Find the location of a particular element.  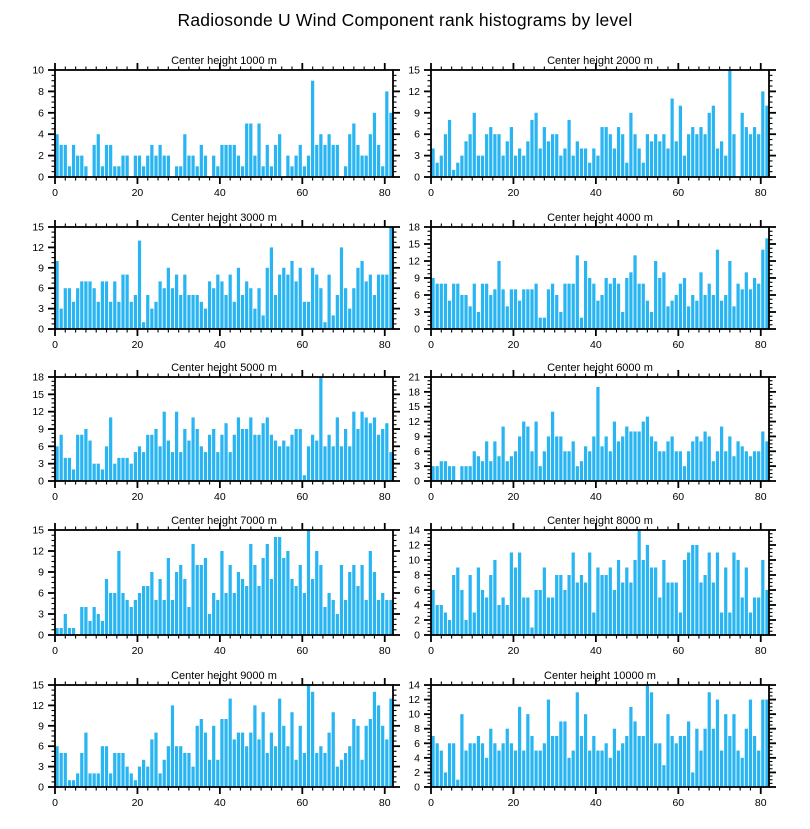

x-tick-label: 0 is located at coordinates (55, 803).